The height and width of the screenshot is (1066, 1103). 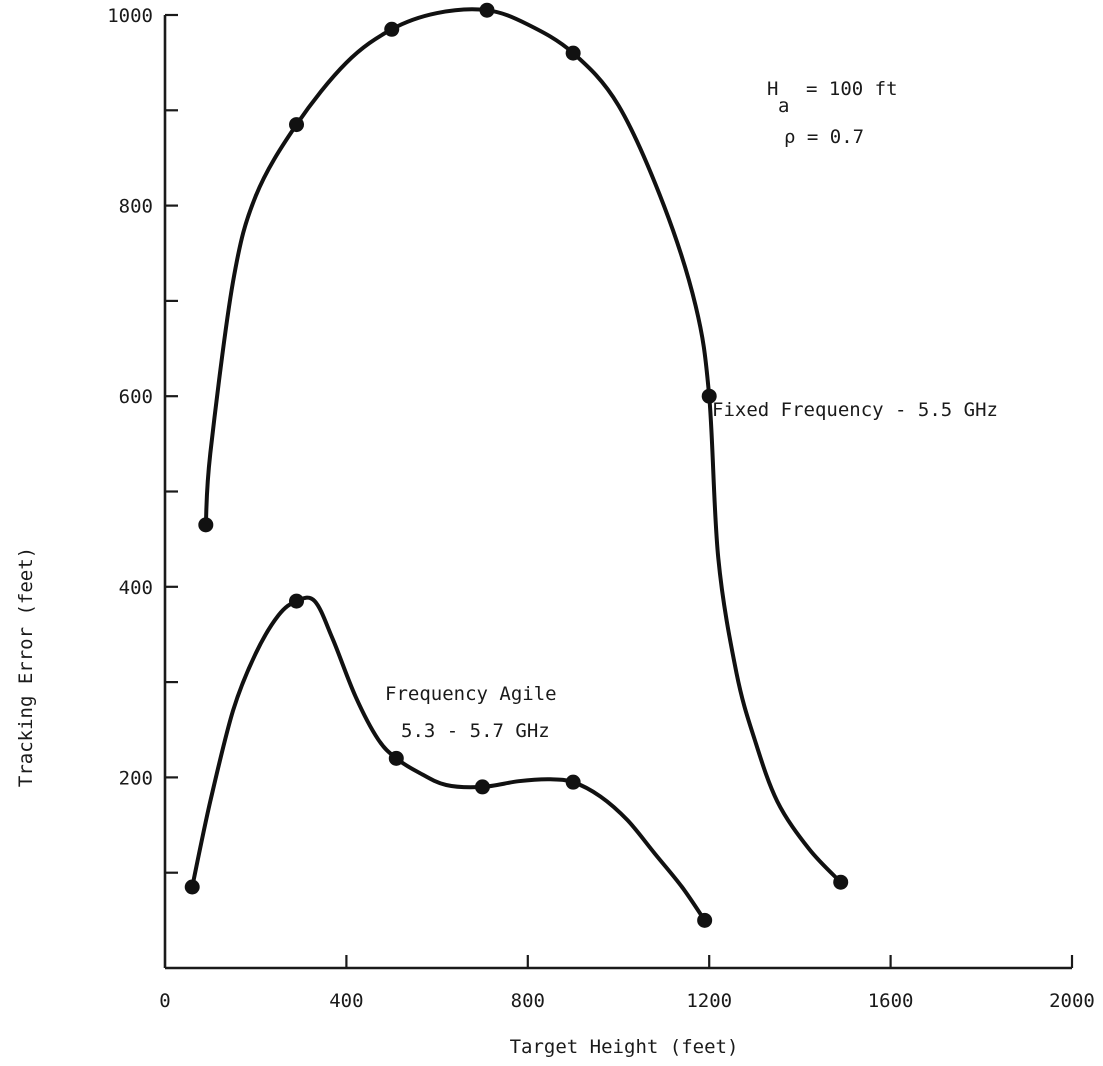 I want to click on ha-annotation: H, so click(x=772, y=89).